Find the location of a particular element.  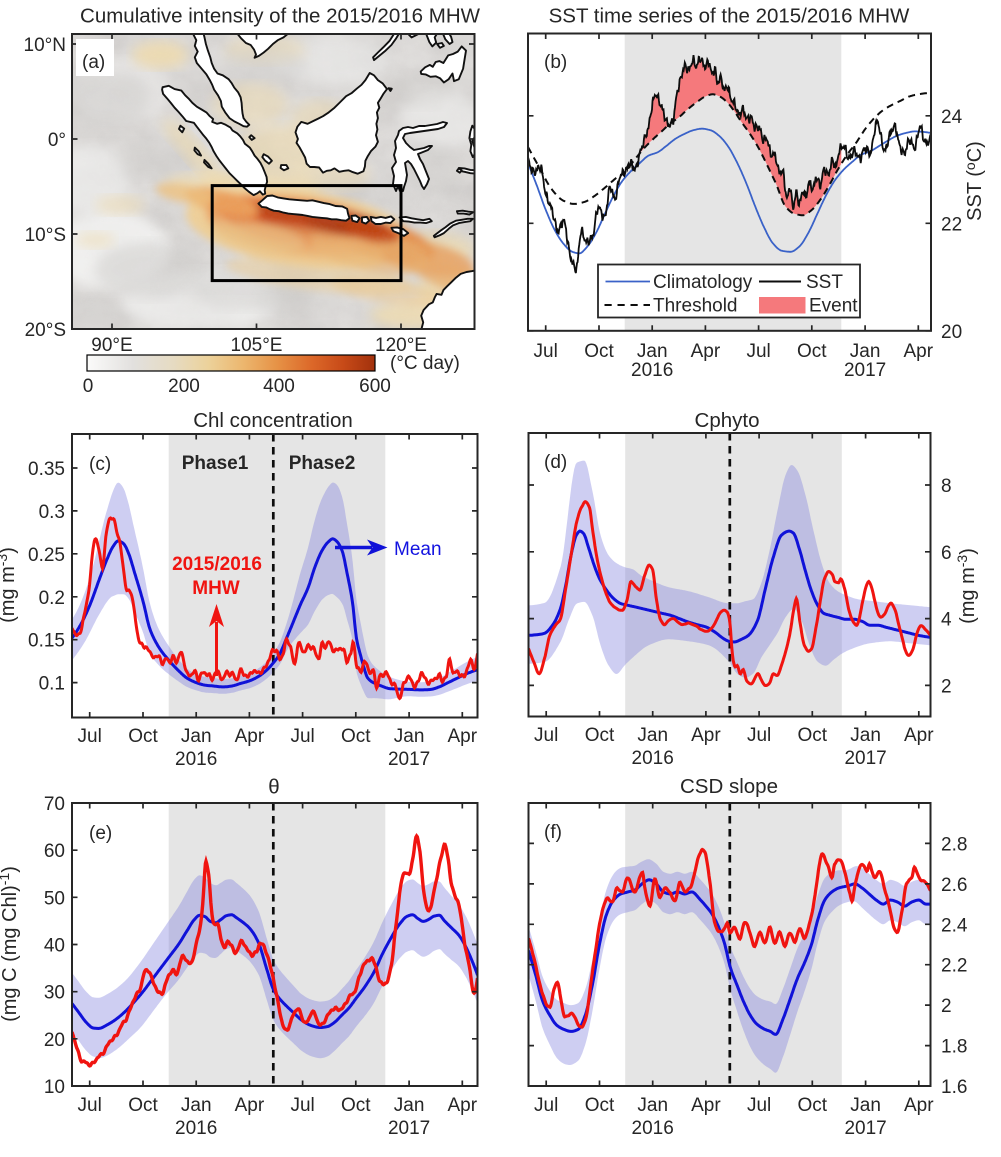

svg-text: Threshold is located at coordinates (695, 306).